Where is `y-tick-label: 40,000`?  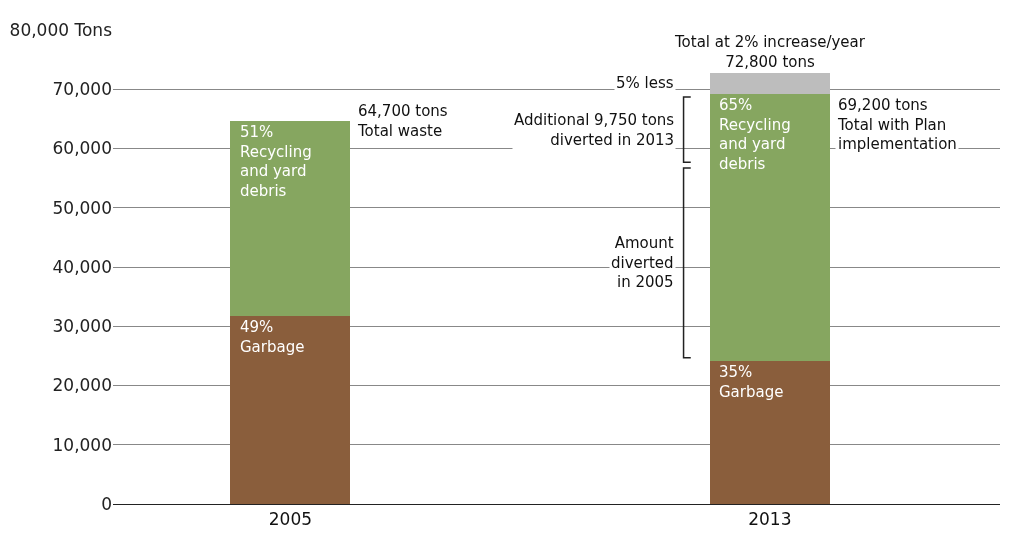
y-tick-label: 40,000 is located at coordinates (82, 266).